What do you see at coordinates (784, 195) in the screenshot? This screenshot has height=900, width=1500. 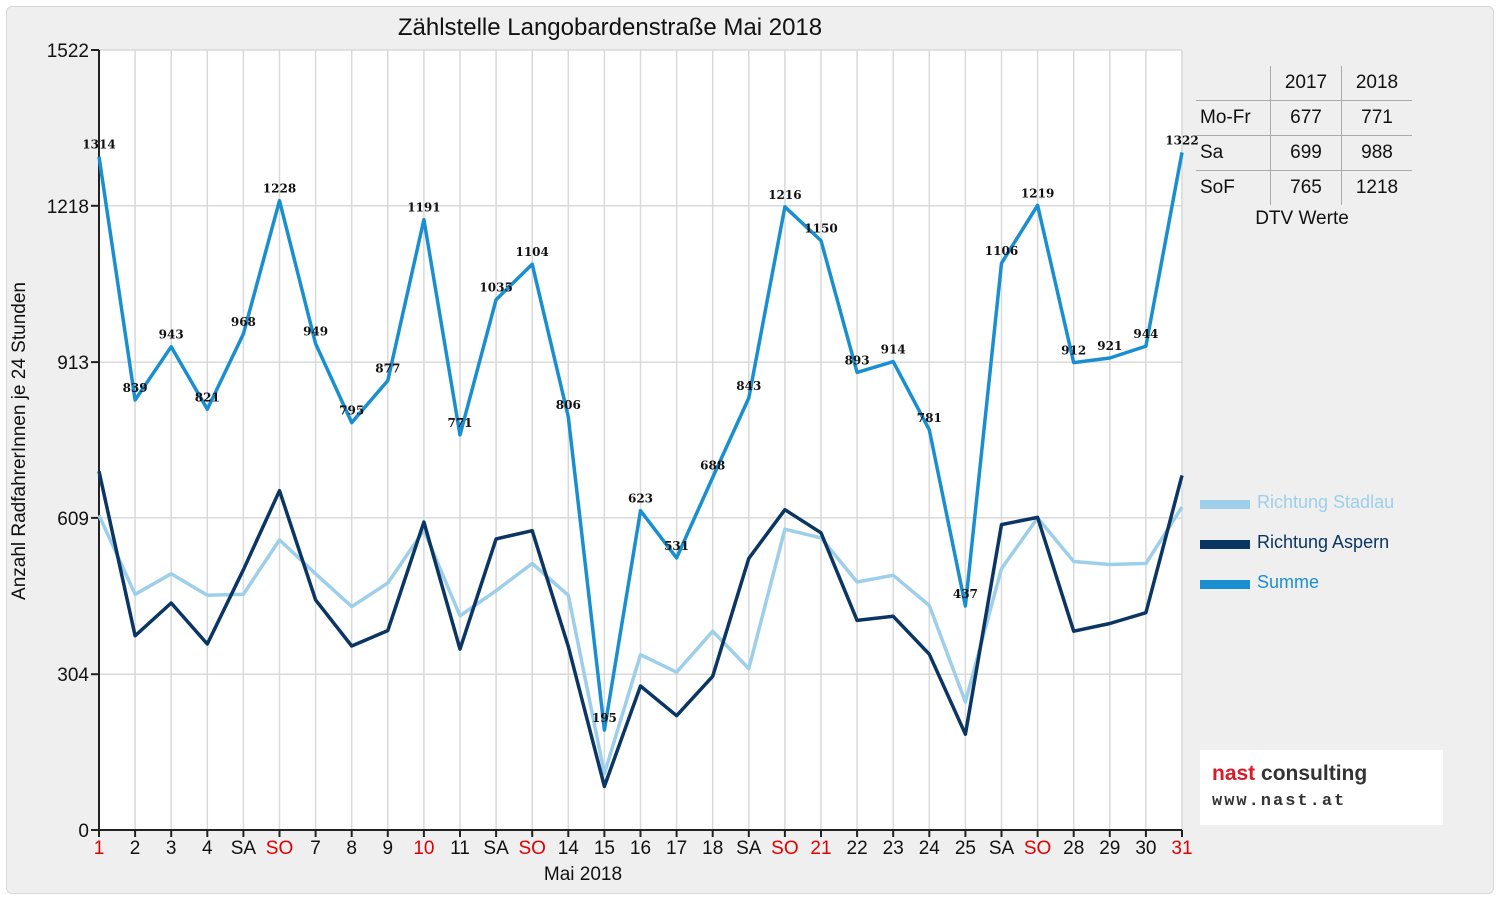 I see `data-label: 1216` at bounding box center [784, 195].